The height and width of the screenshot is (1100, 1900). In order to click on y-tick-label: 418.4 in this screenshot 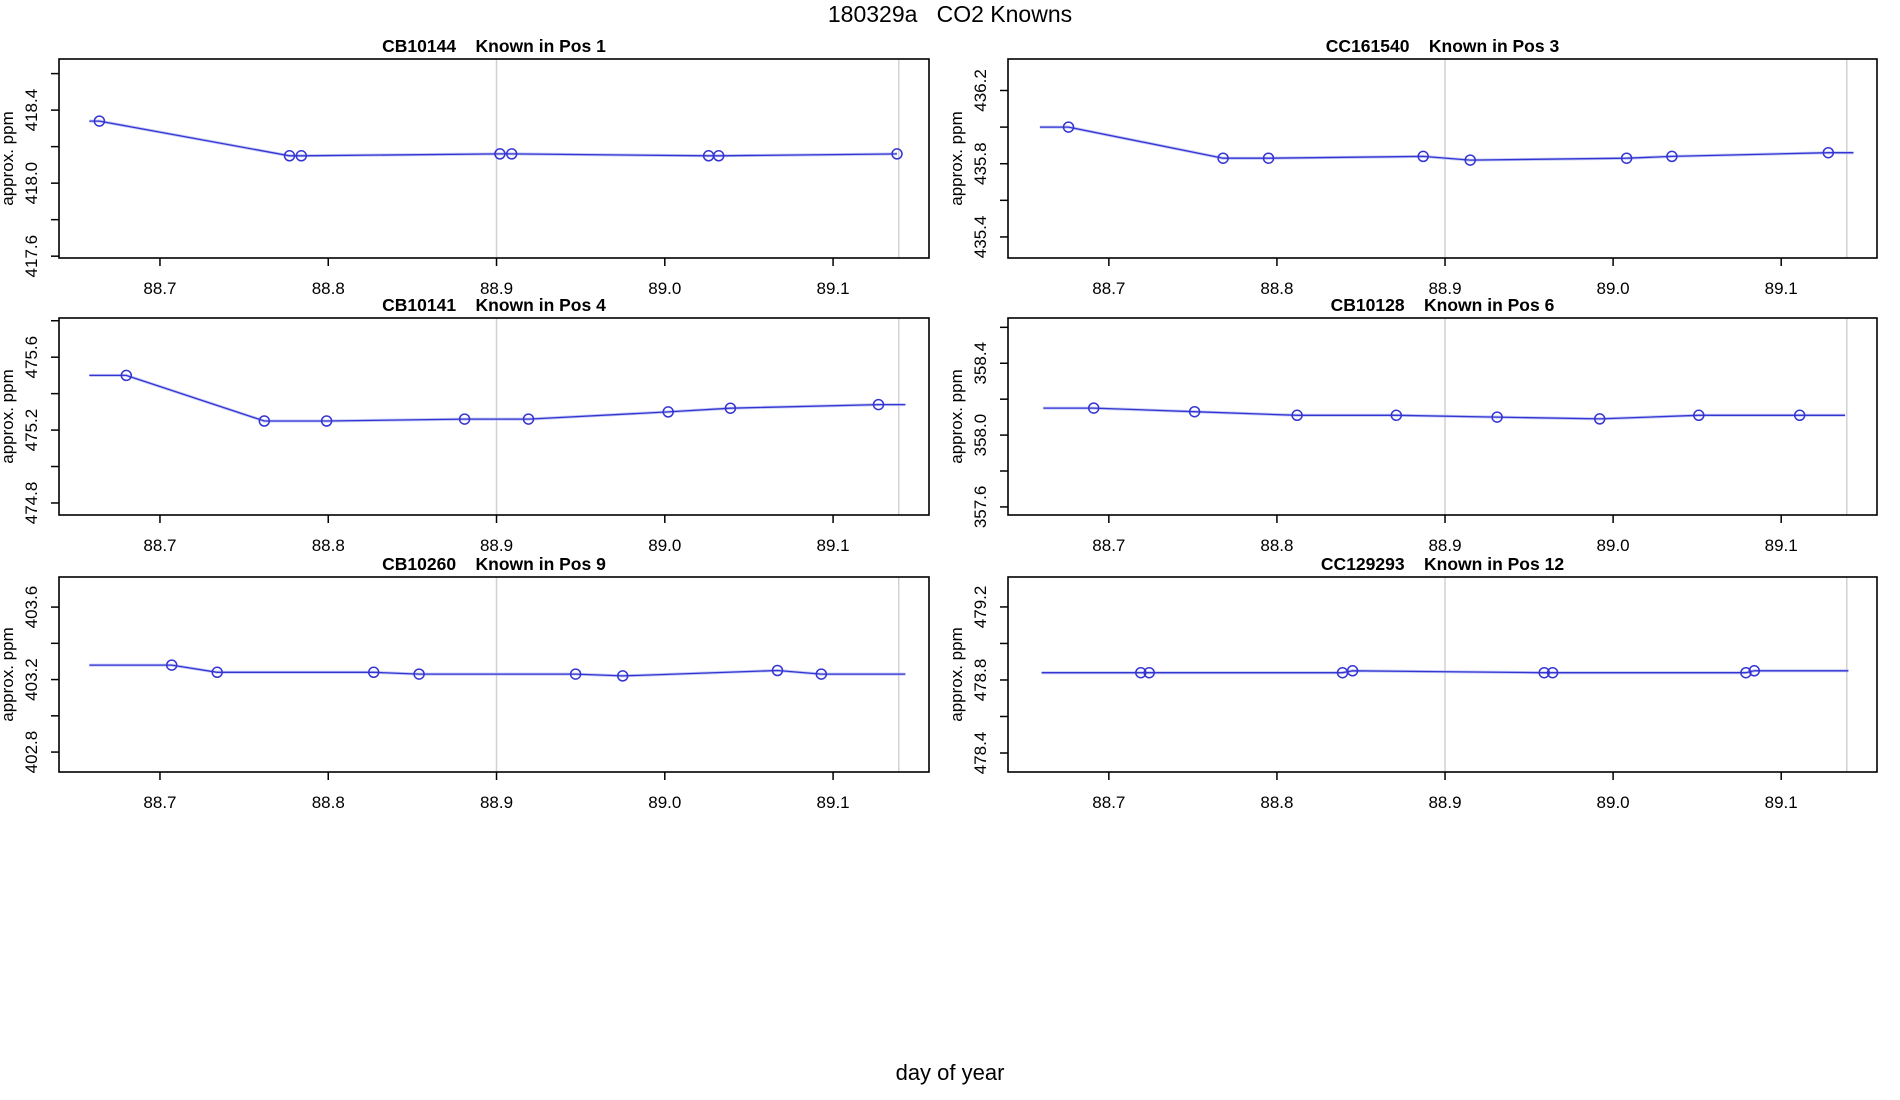, I will do `click(31, 110)`.